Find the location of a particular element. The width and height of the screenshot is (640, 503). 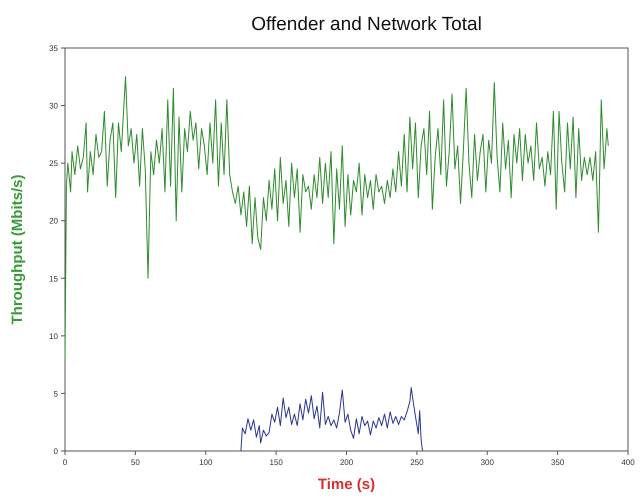

x-axis-title: Time (s) is located at coordinates (347, 484).